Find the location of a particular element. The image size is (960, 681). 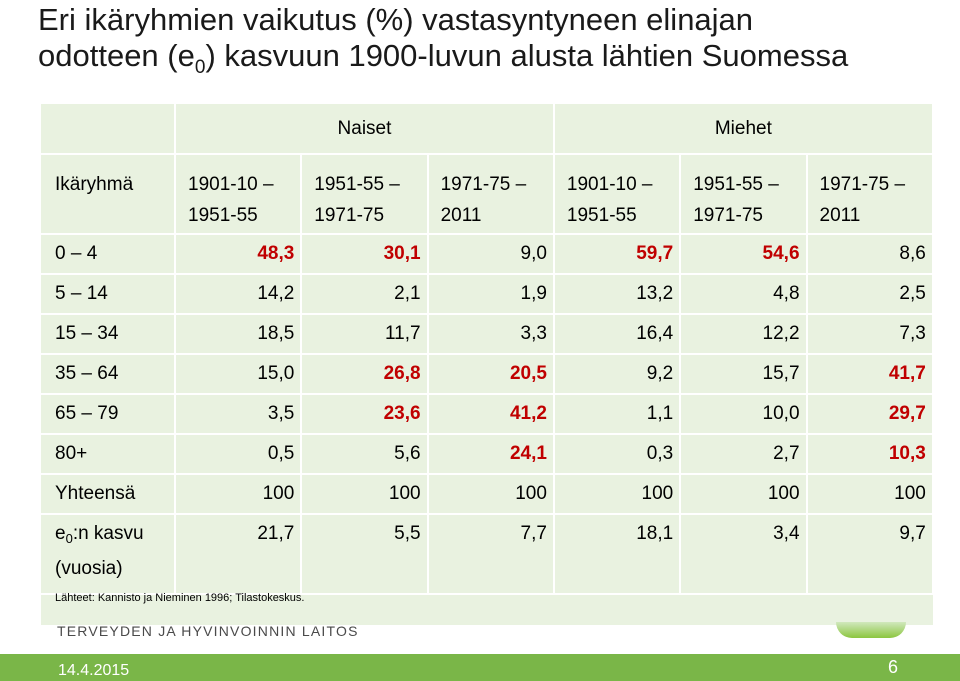

table-row: 80+ 0,5 5,6 24,1 0,3 2,7 10,3 is located at coordinates (487, 454).